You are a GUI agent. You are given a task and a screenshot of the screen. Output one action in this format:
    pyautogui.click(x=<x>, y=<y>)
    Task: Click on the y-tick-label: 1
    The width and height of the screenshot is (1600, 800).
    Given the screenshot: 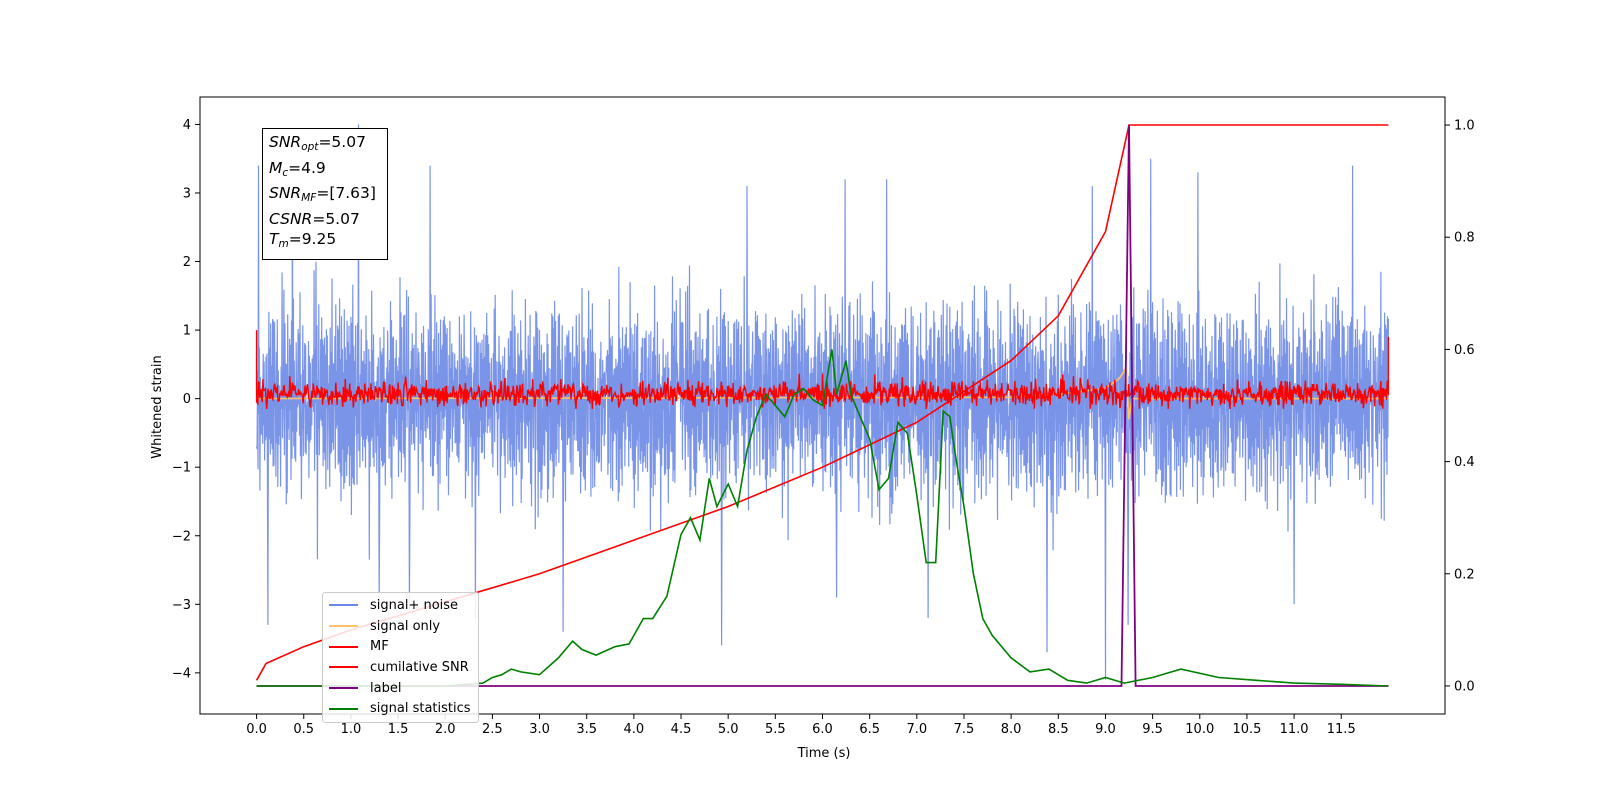 What is the action you would take?
    pyautogui.click(x=187, y=331)
    